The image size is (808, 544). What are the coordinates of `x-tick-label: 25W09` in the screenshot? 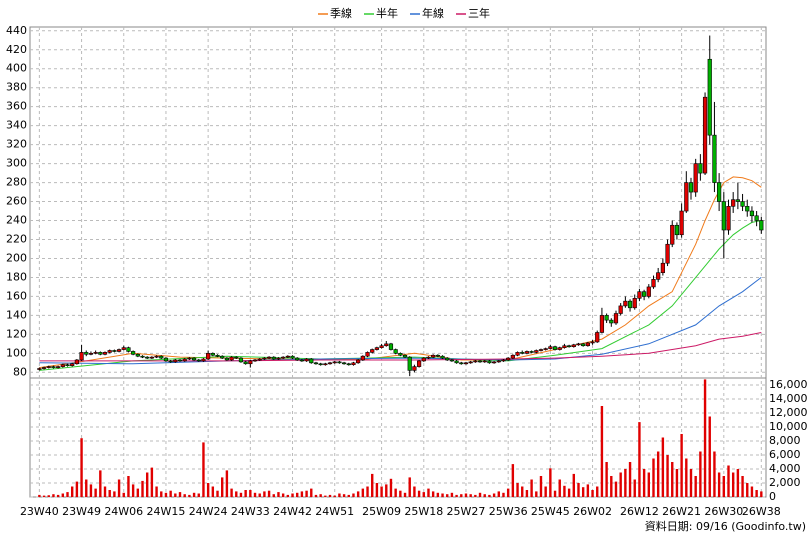 It's located at (381, 511).